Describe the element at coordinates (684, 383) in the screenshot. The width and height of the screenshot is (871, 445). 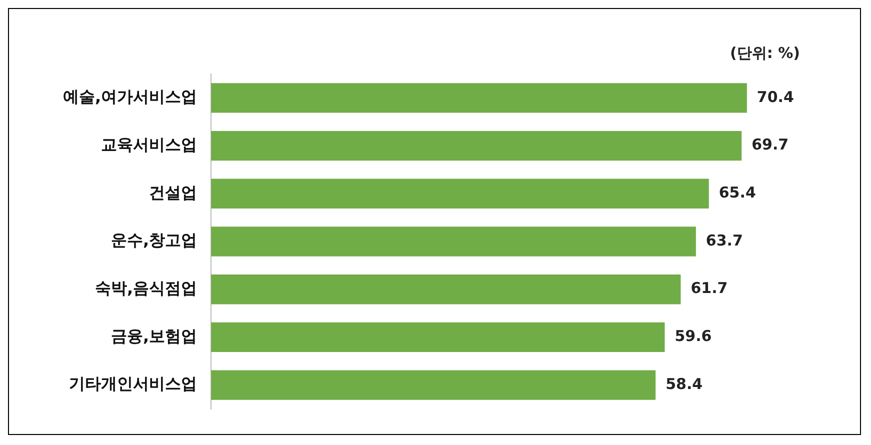
I see `data-label: 58.4` at that location.